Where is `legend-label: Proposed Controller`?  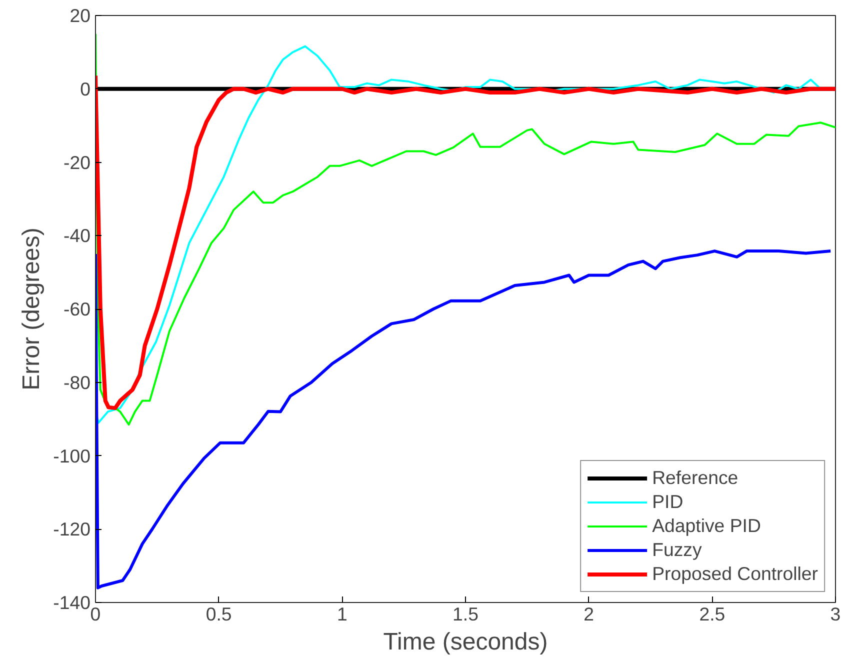
legend-label: Proposed Controller is located at coordinates (735, 574).